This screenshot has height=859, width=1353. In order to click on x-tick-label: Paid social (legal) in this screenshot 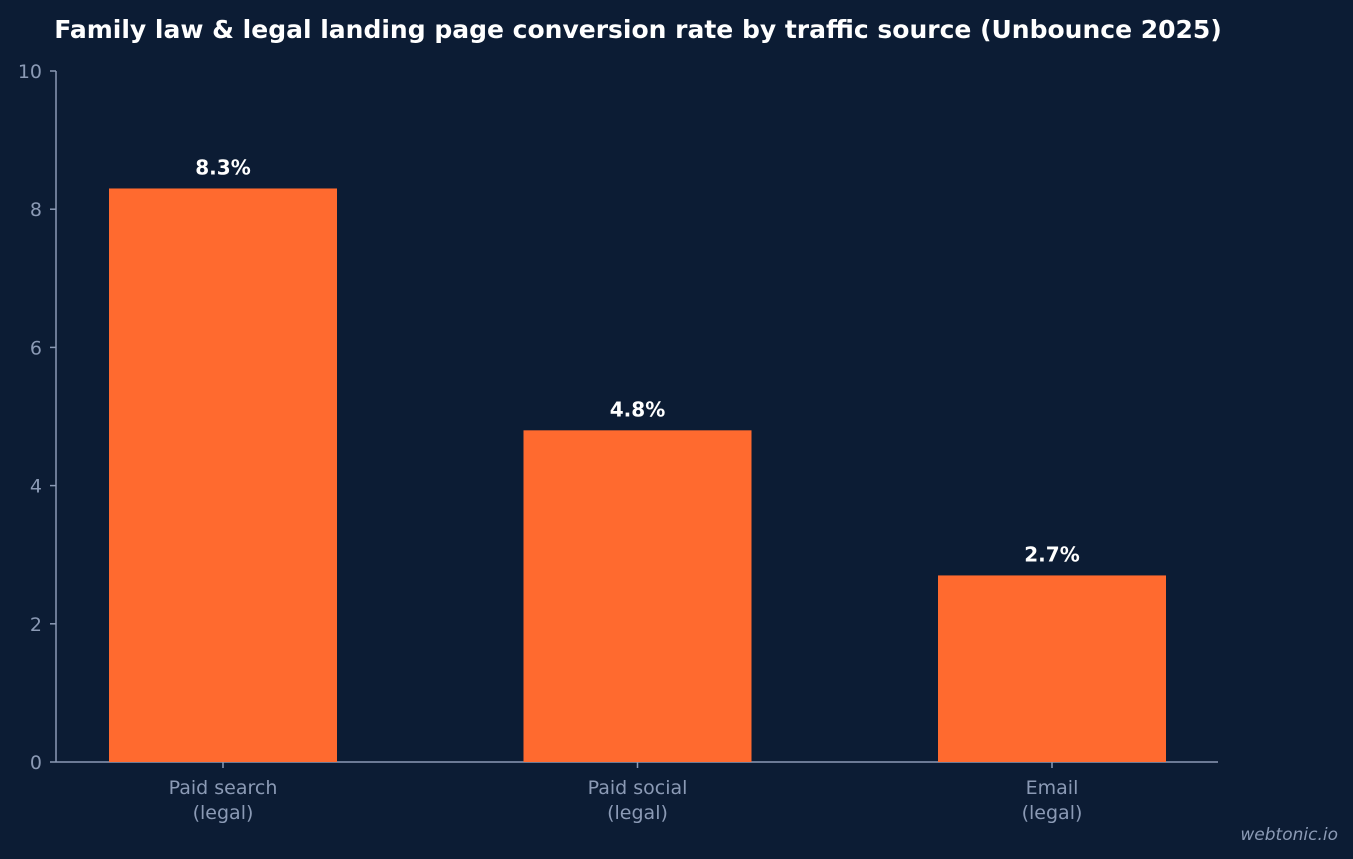, I will do `click(638, 800)`.